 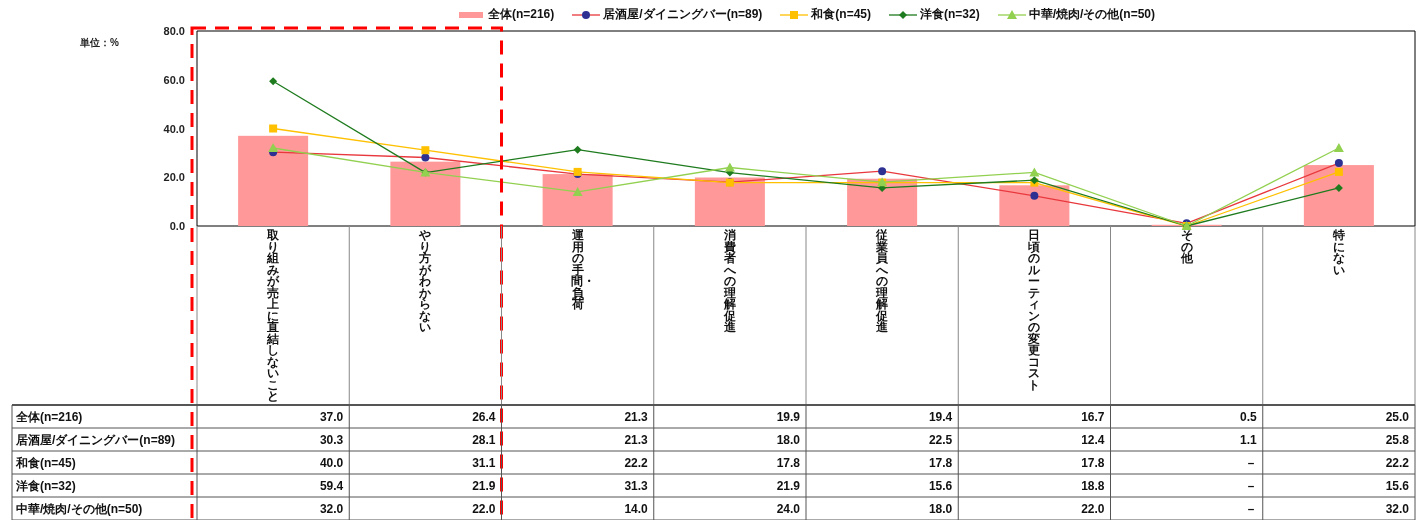 What do you see at coordinates (729, 281) in the screenshot?
I see `category-label: 消費者への理解促進` at bounding box center [729, 281].